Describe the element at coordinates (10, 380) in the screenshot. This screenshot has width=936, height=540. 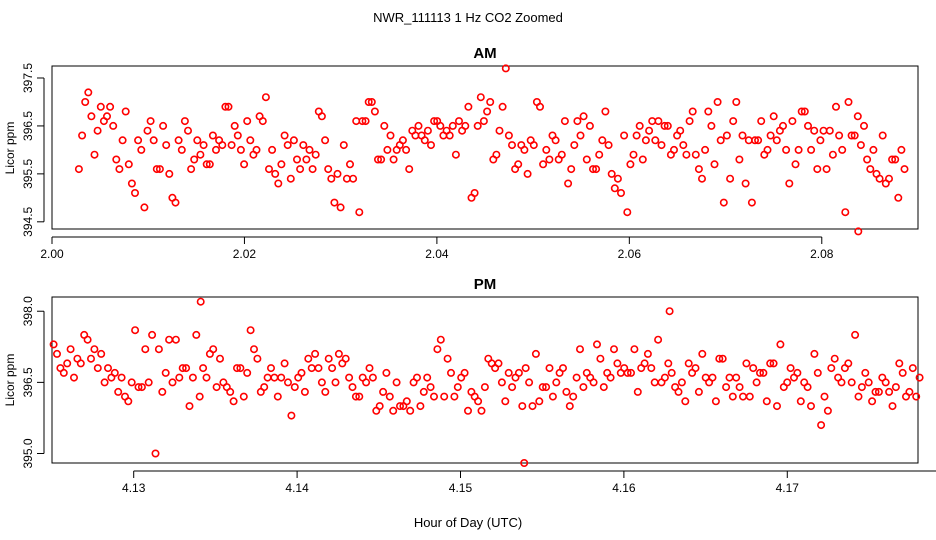
I see `pm-y-axis-label: Licor ppm` at that location.